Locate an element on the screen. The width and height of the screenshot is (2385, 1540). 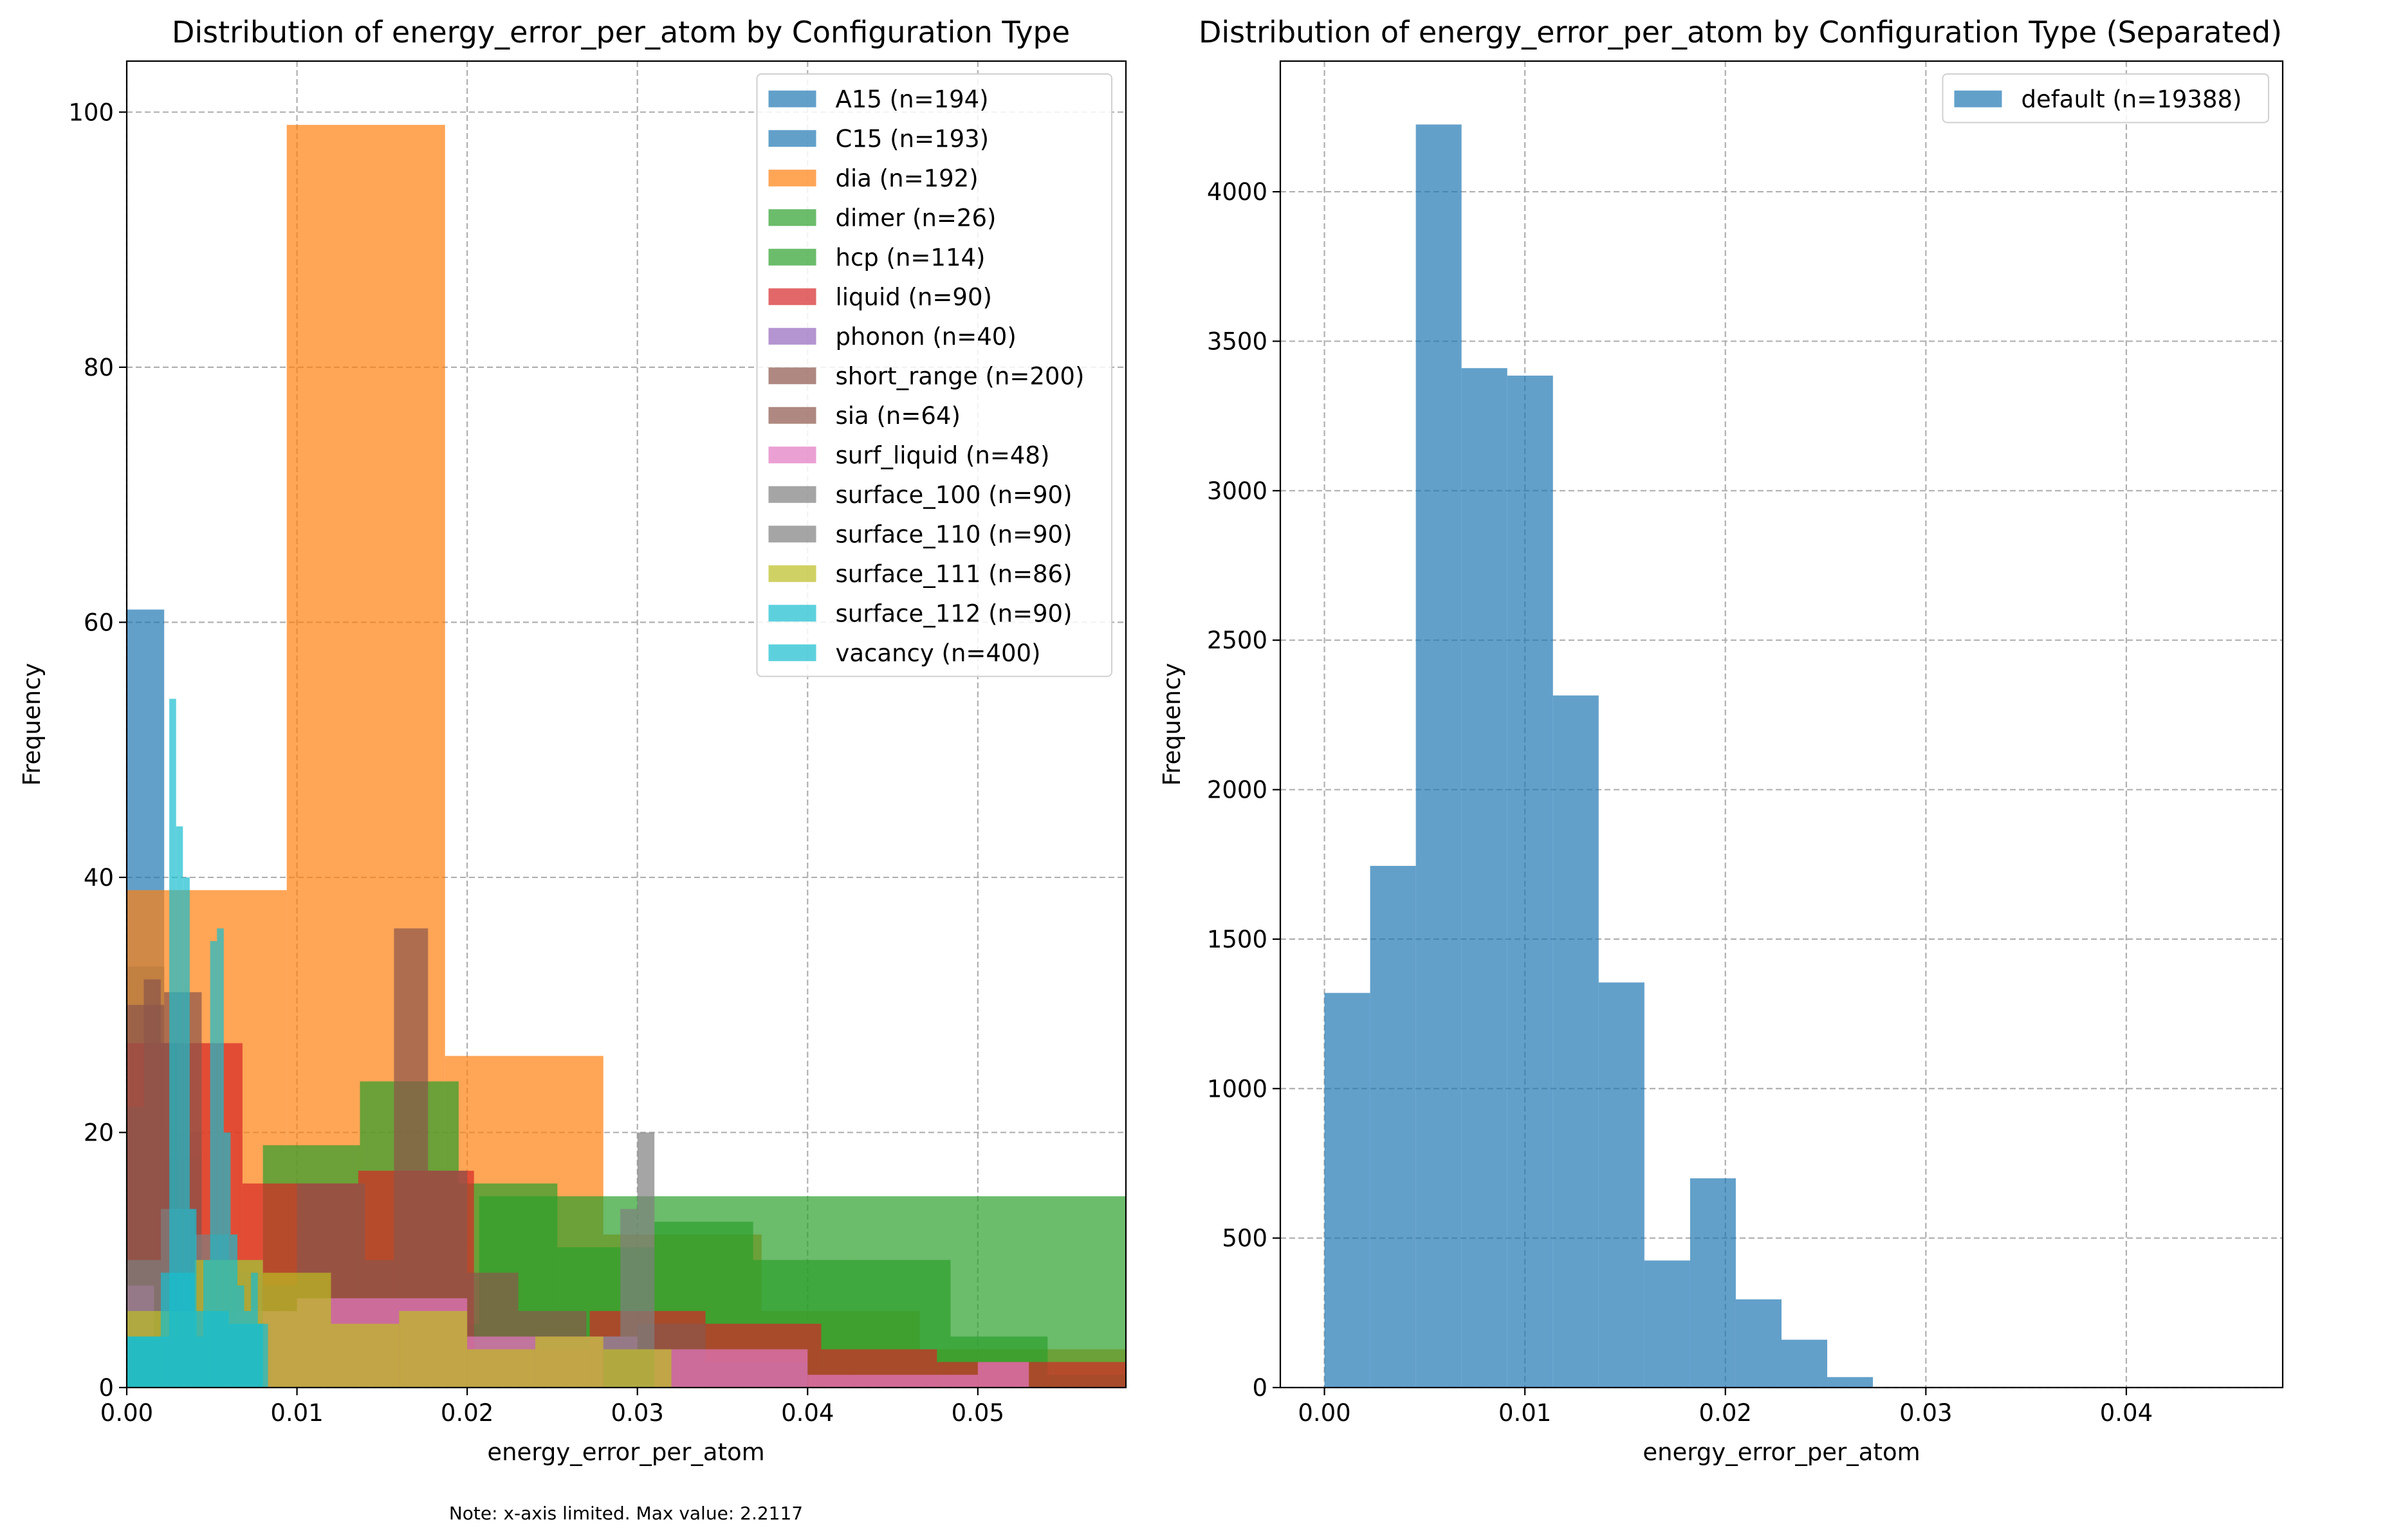
legend-label: default (n=19388) is located at coordinates (2131, 99).